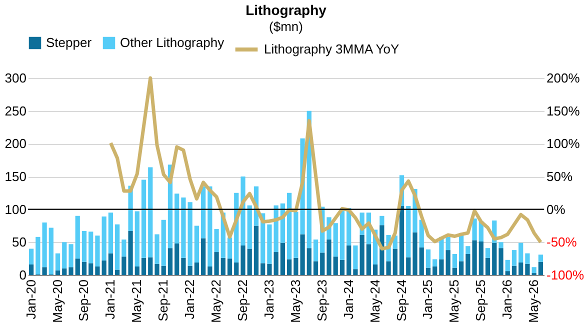 The width and height of the screenshot is (588, 327). What do you see at coordinates (401, 301) in the screenshot?
I see `x-tick-label: Sep-24` at bounding box center [401, 301].